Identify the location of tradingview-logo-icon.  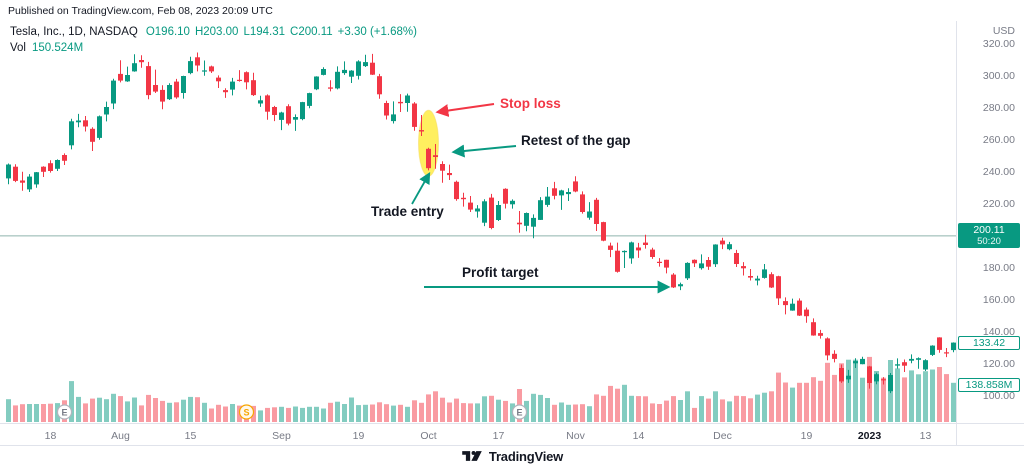
(472, 456).